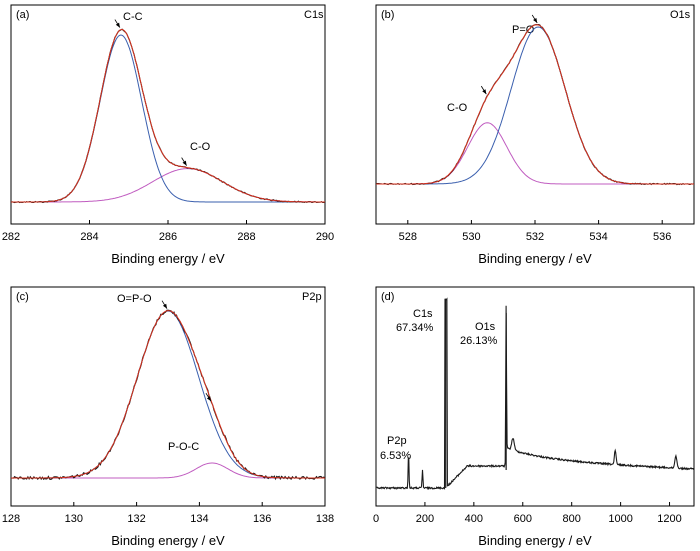 This screenshot has width=700, height=551. I want to click on panel-d-tick-label: 1000, so click(620, 519).